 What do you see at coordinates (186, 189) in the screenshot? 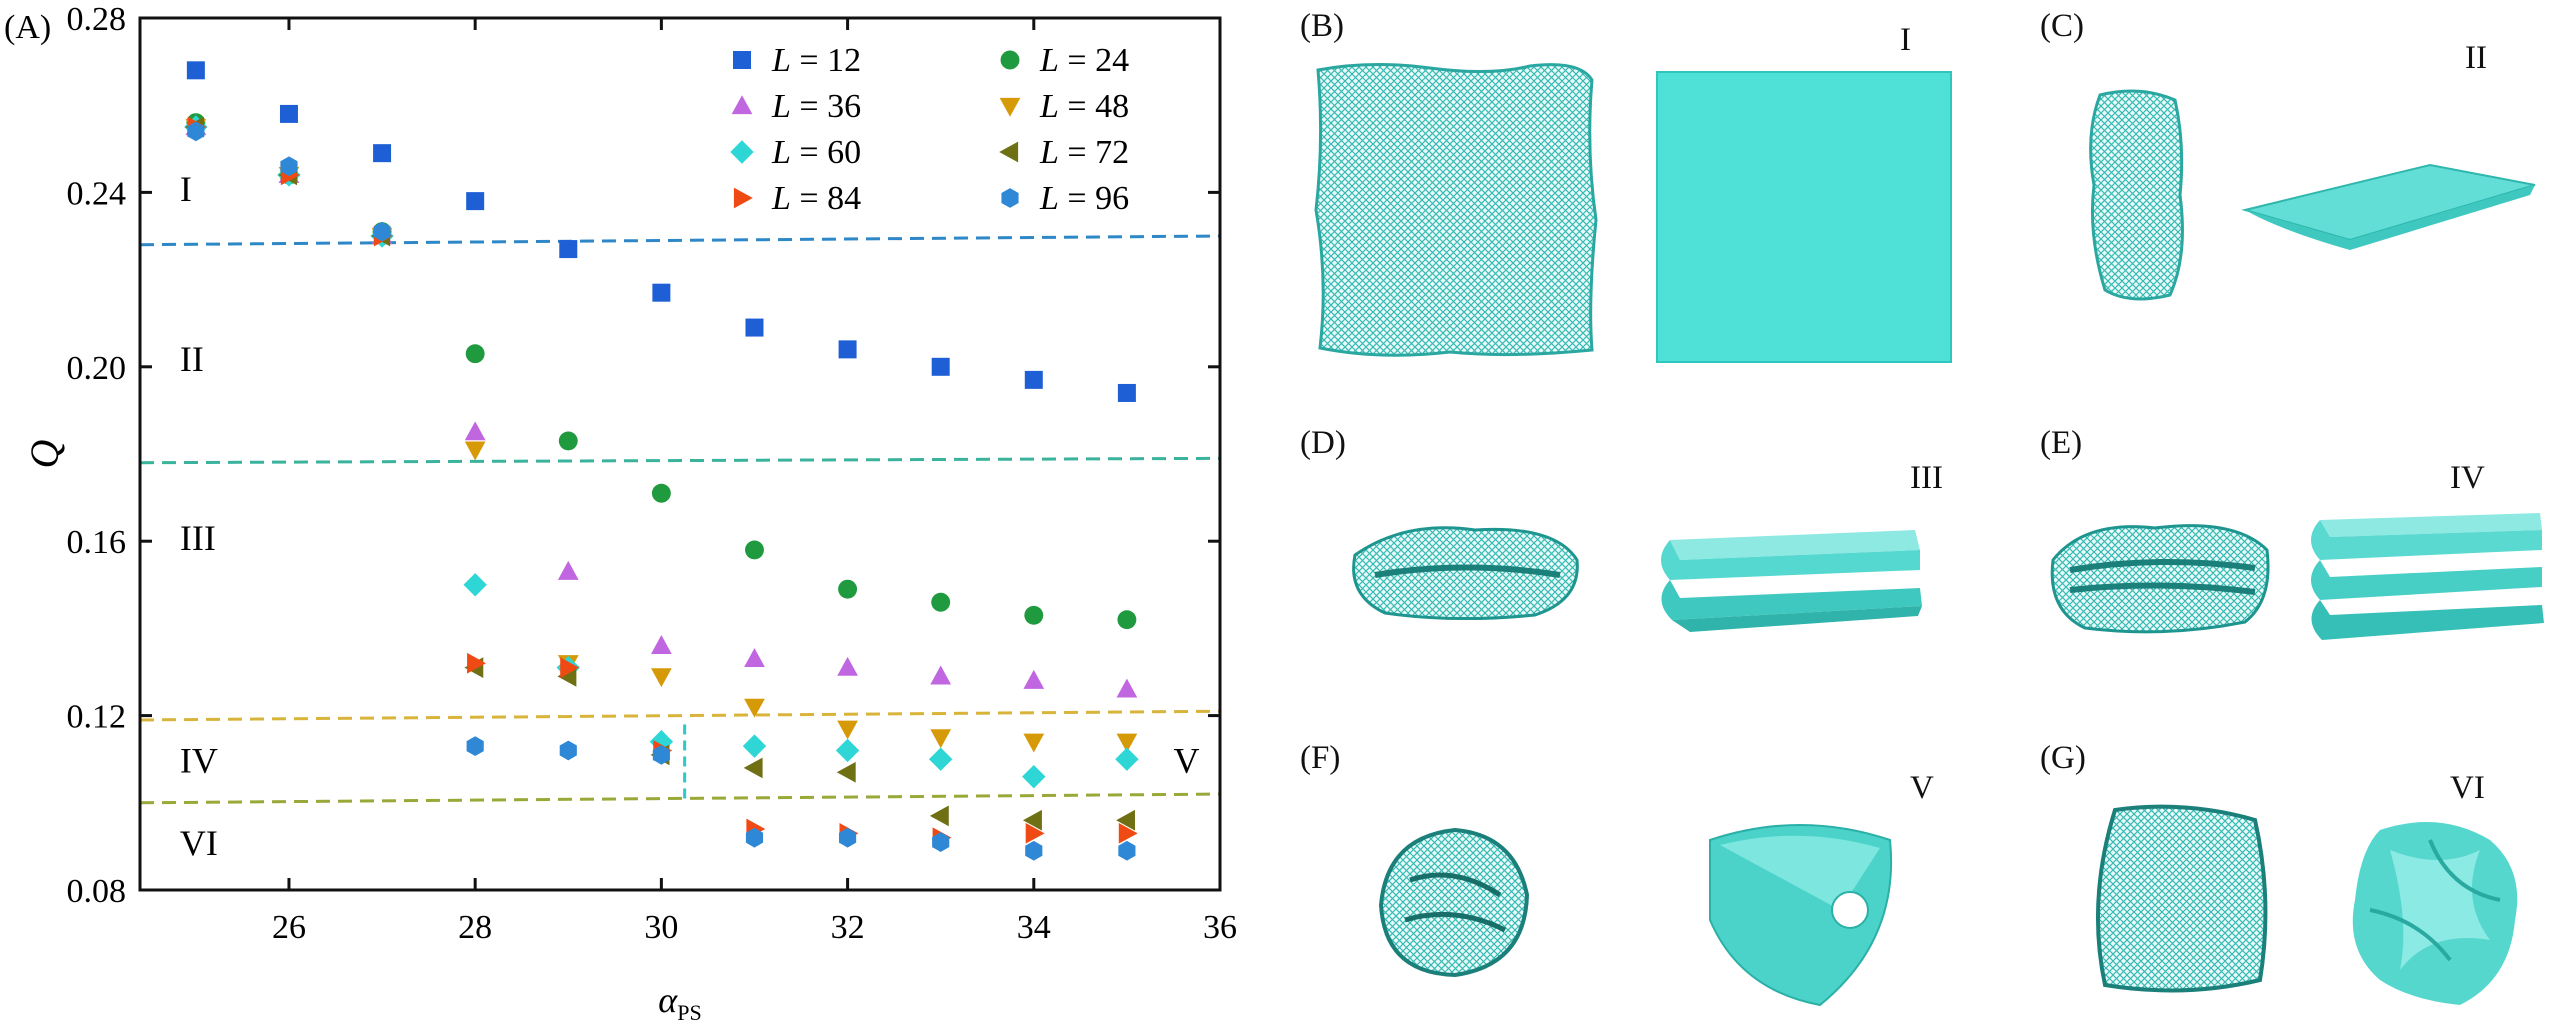
I see `region-label: I` at bounding box center [186, 189].